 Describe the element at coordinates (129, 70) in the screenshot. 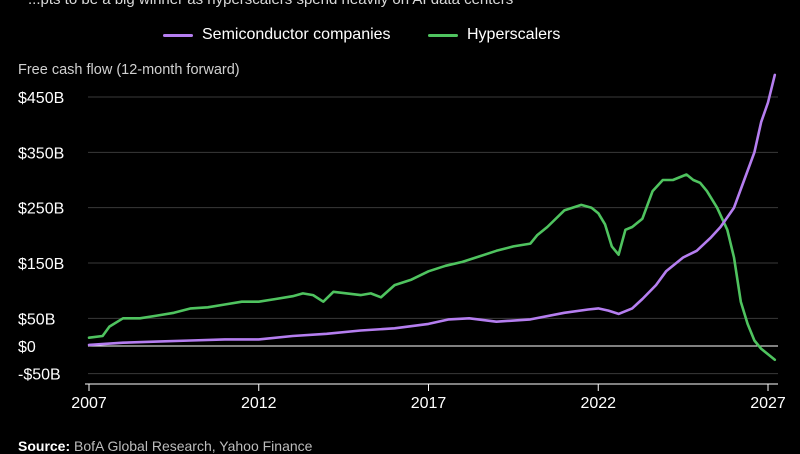

I see `y-axis-label: Free cash flow (12-month forward)` at that location.